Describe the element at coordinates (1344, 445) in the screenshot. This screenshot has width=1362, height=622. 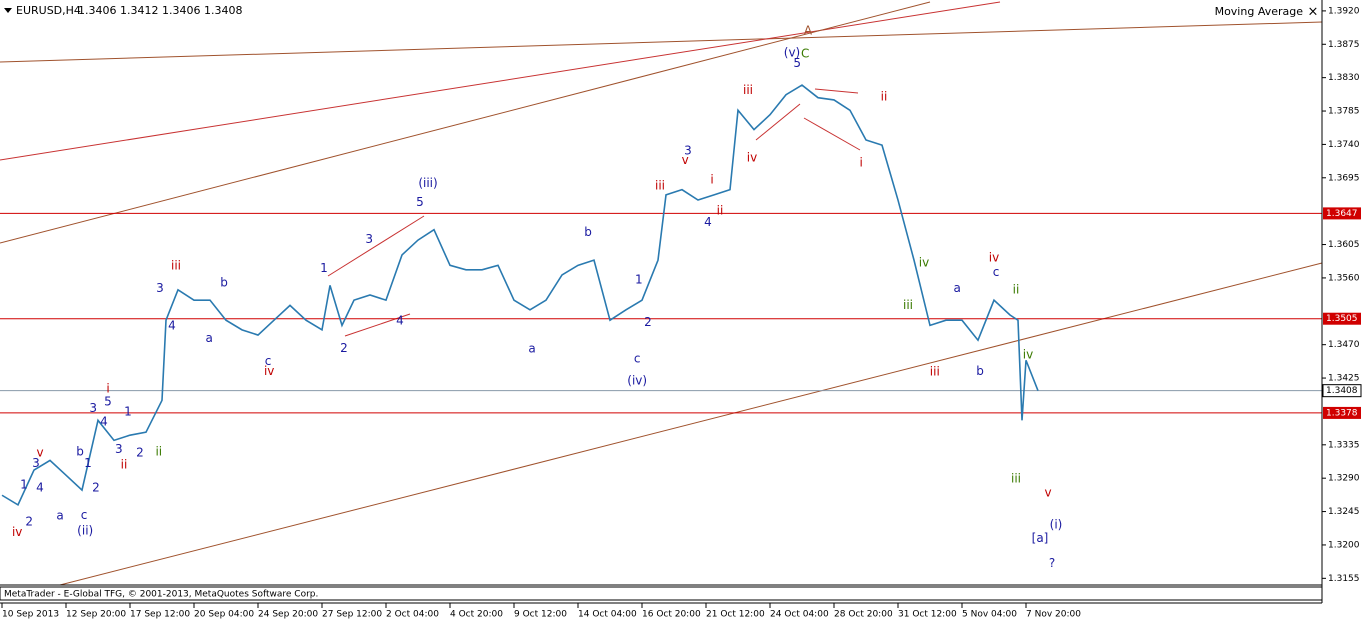
I see `y-tick-label: 1.3335` at that location.